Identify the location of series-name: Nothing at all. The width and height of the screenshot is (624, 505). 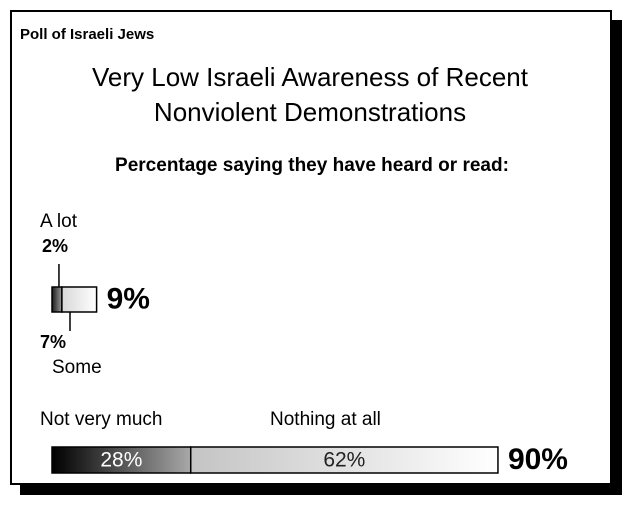
(325, 419).